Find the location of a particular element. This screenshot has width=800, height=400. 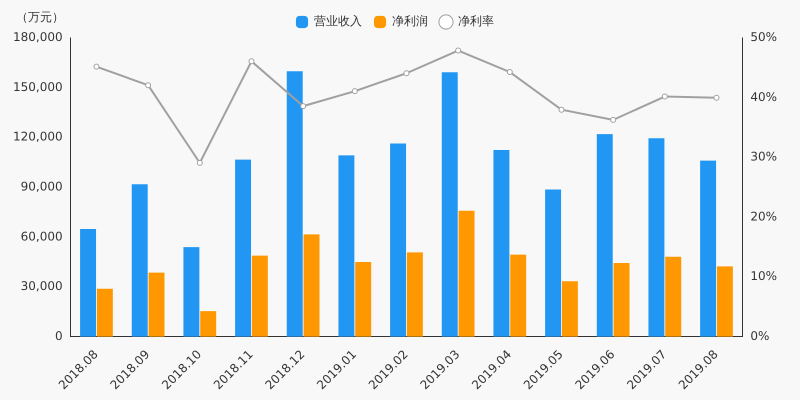

y-tick-label: 180,000 is located at coordinates (38, 37).